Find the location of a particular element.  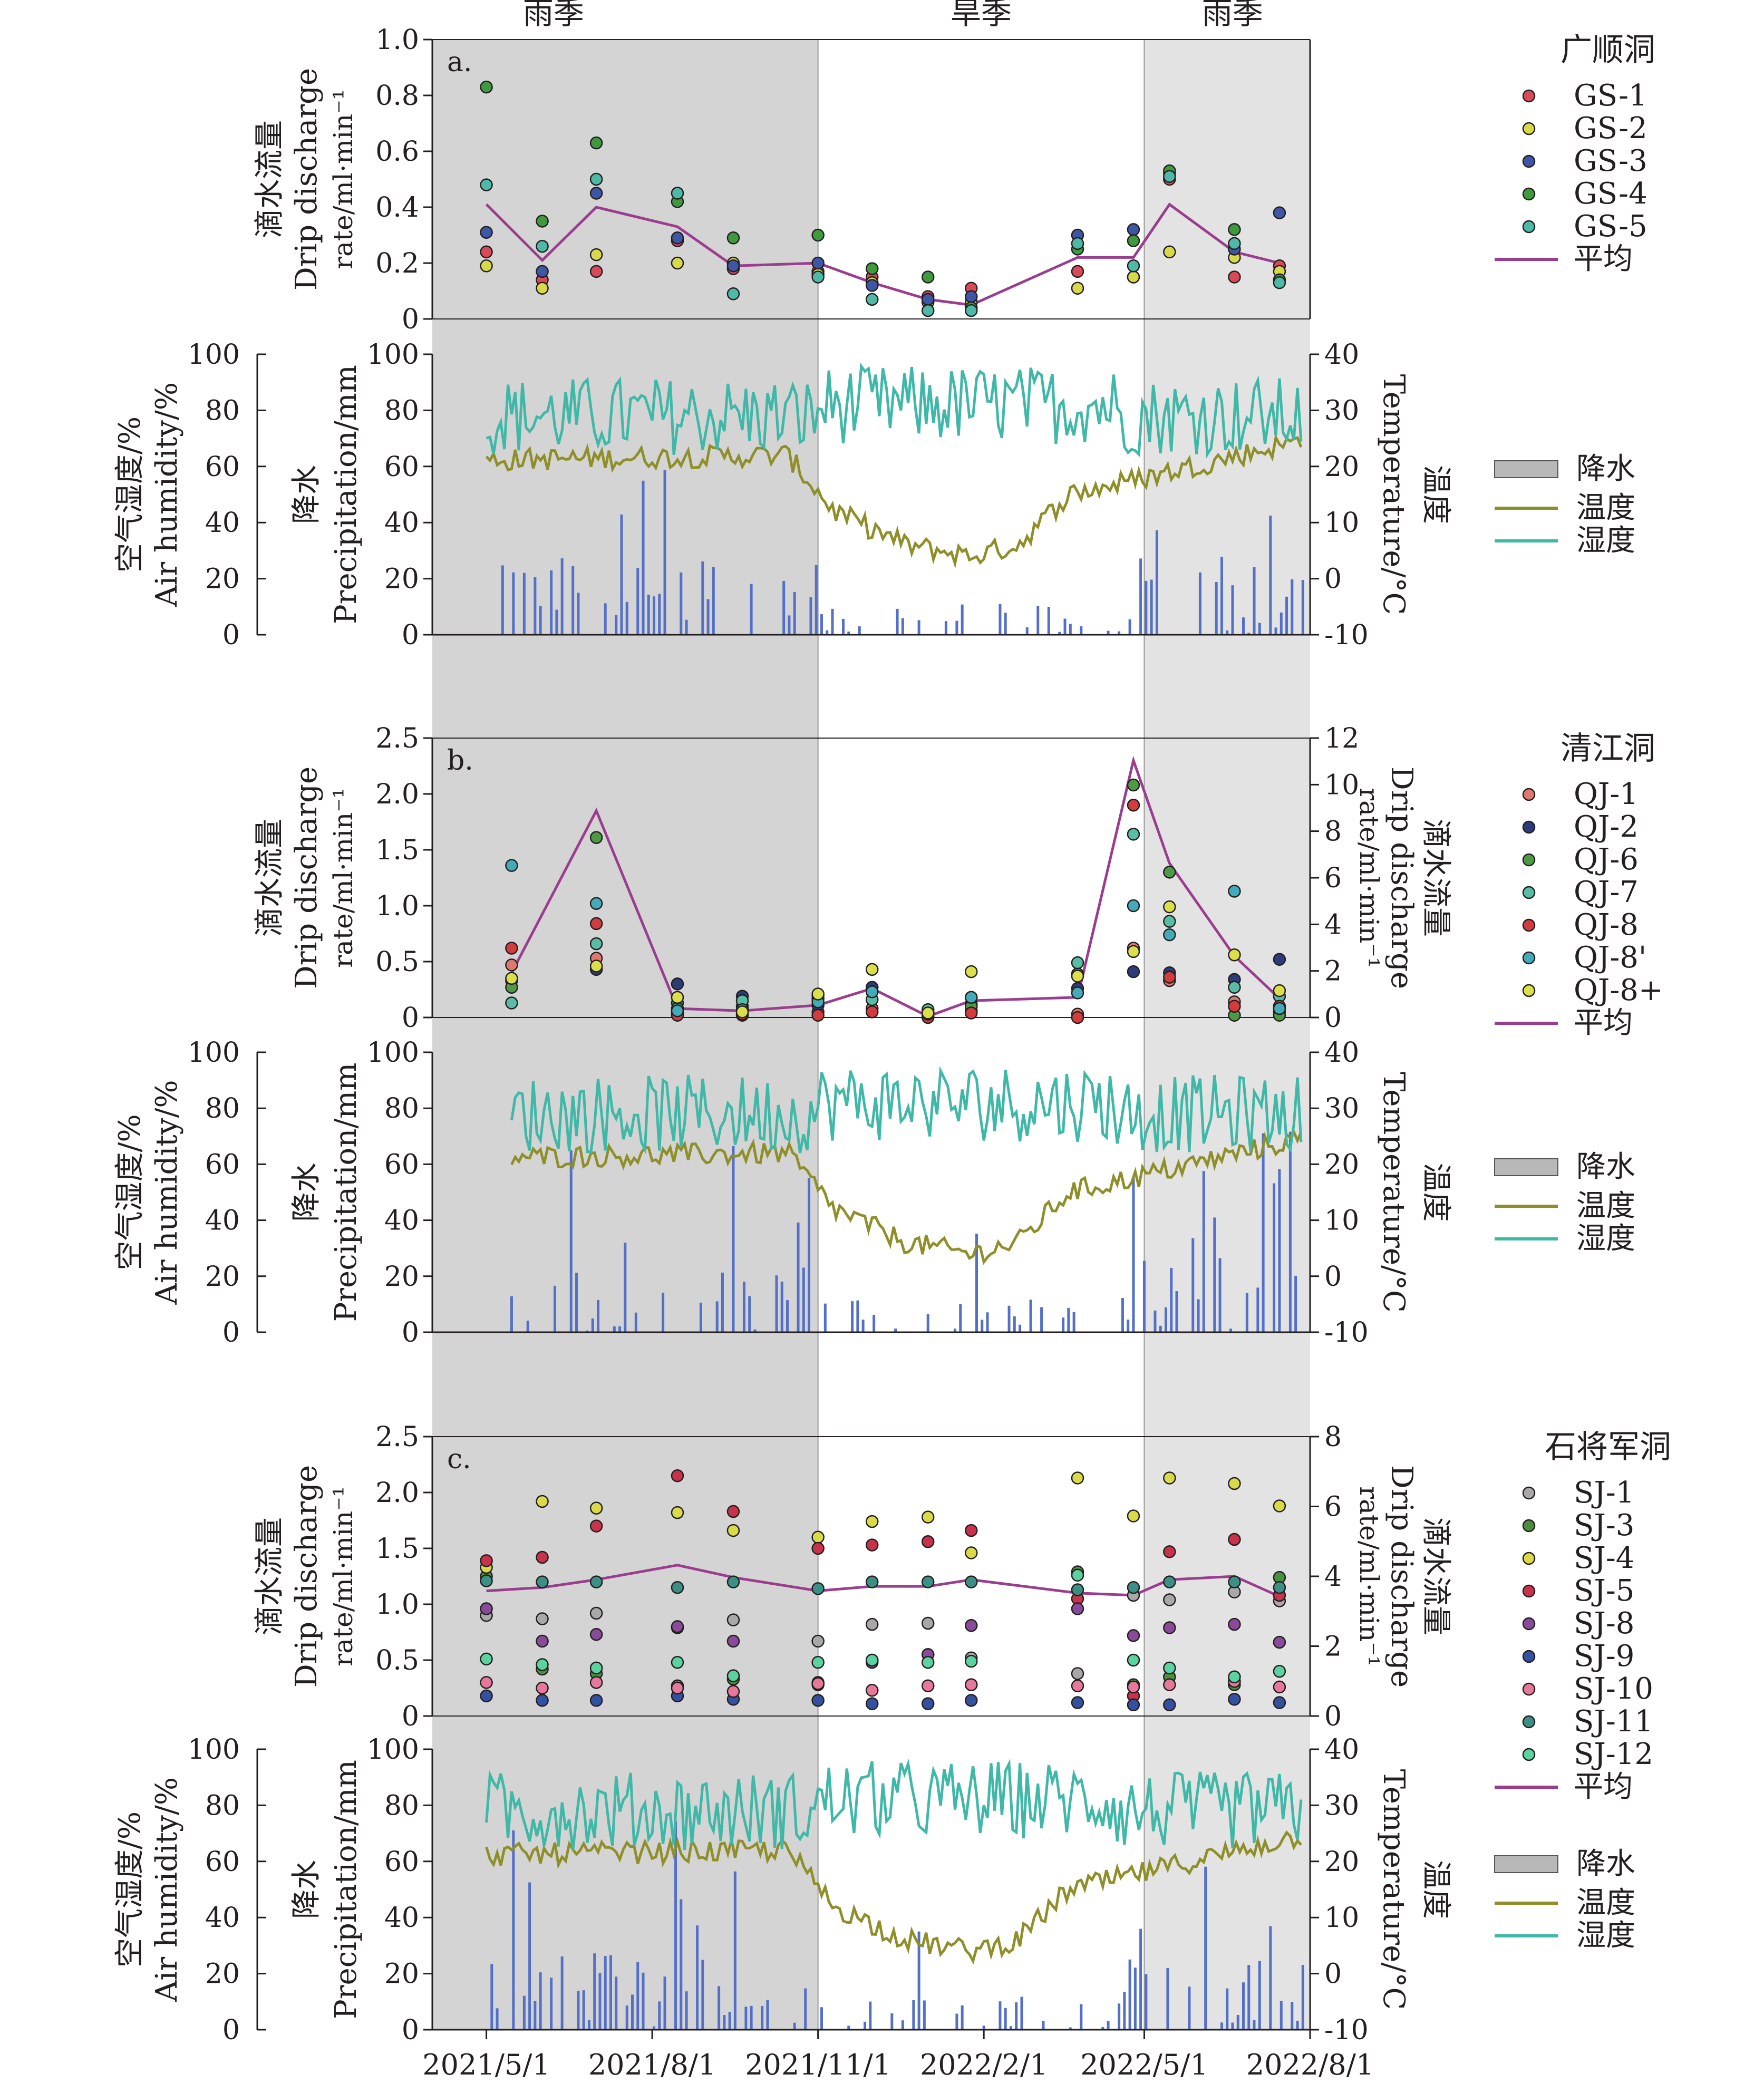

drip-y-tick-label: 2.0 is located at coordinates (397, 1493).